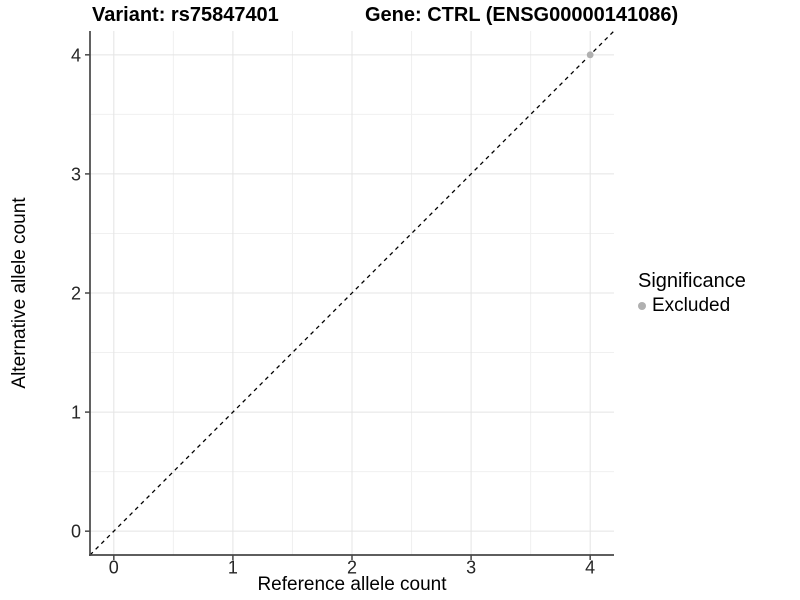 The width and height of the screenshot is (800, 600). Describe the element at coordinates (590, 568) in the screenshot. I see `x-tick-label: 4` at that location.